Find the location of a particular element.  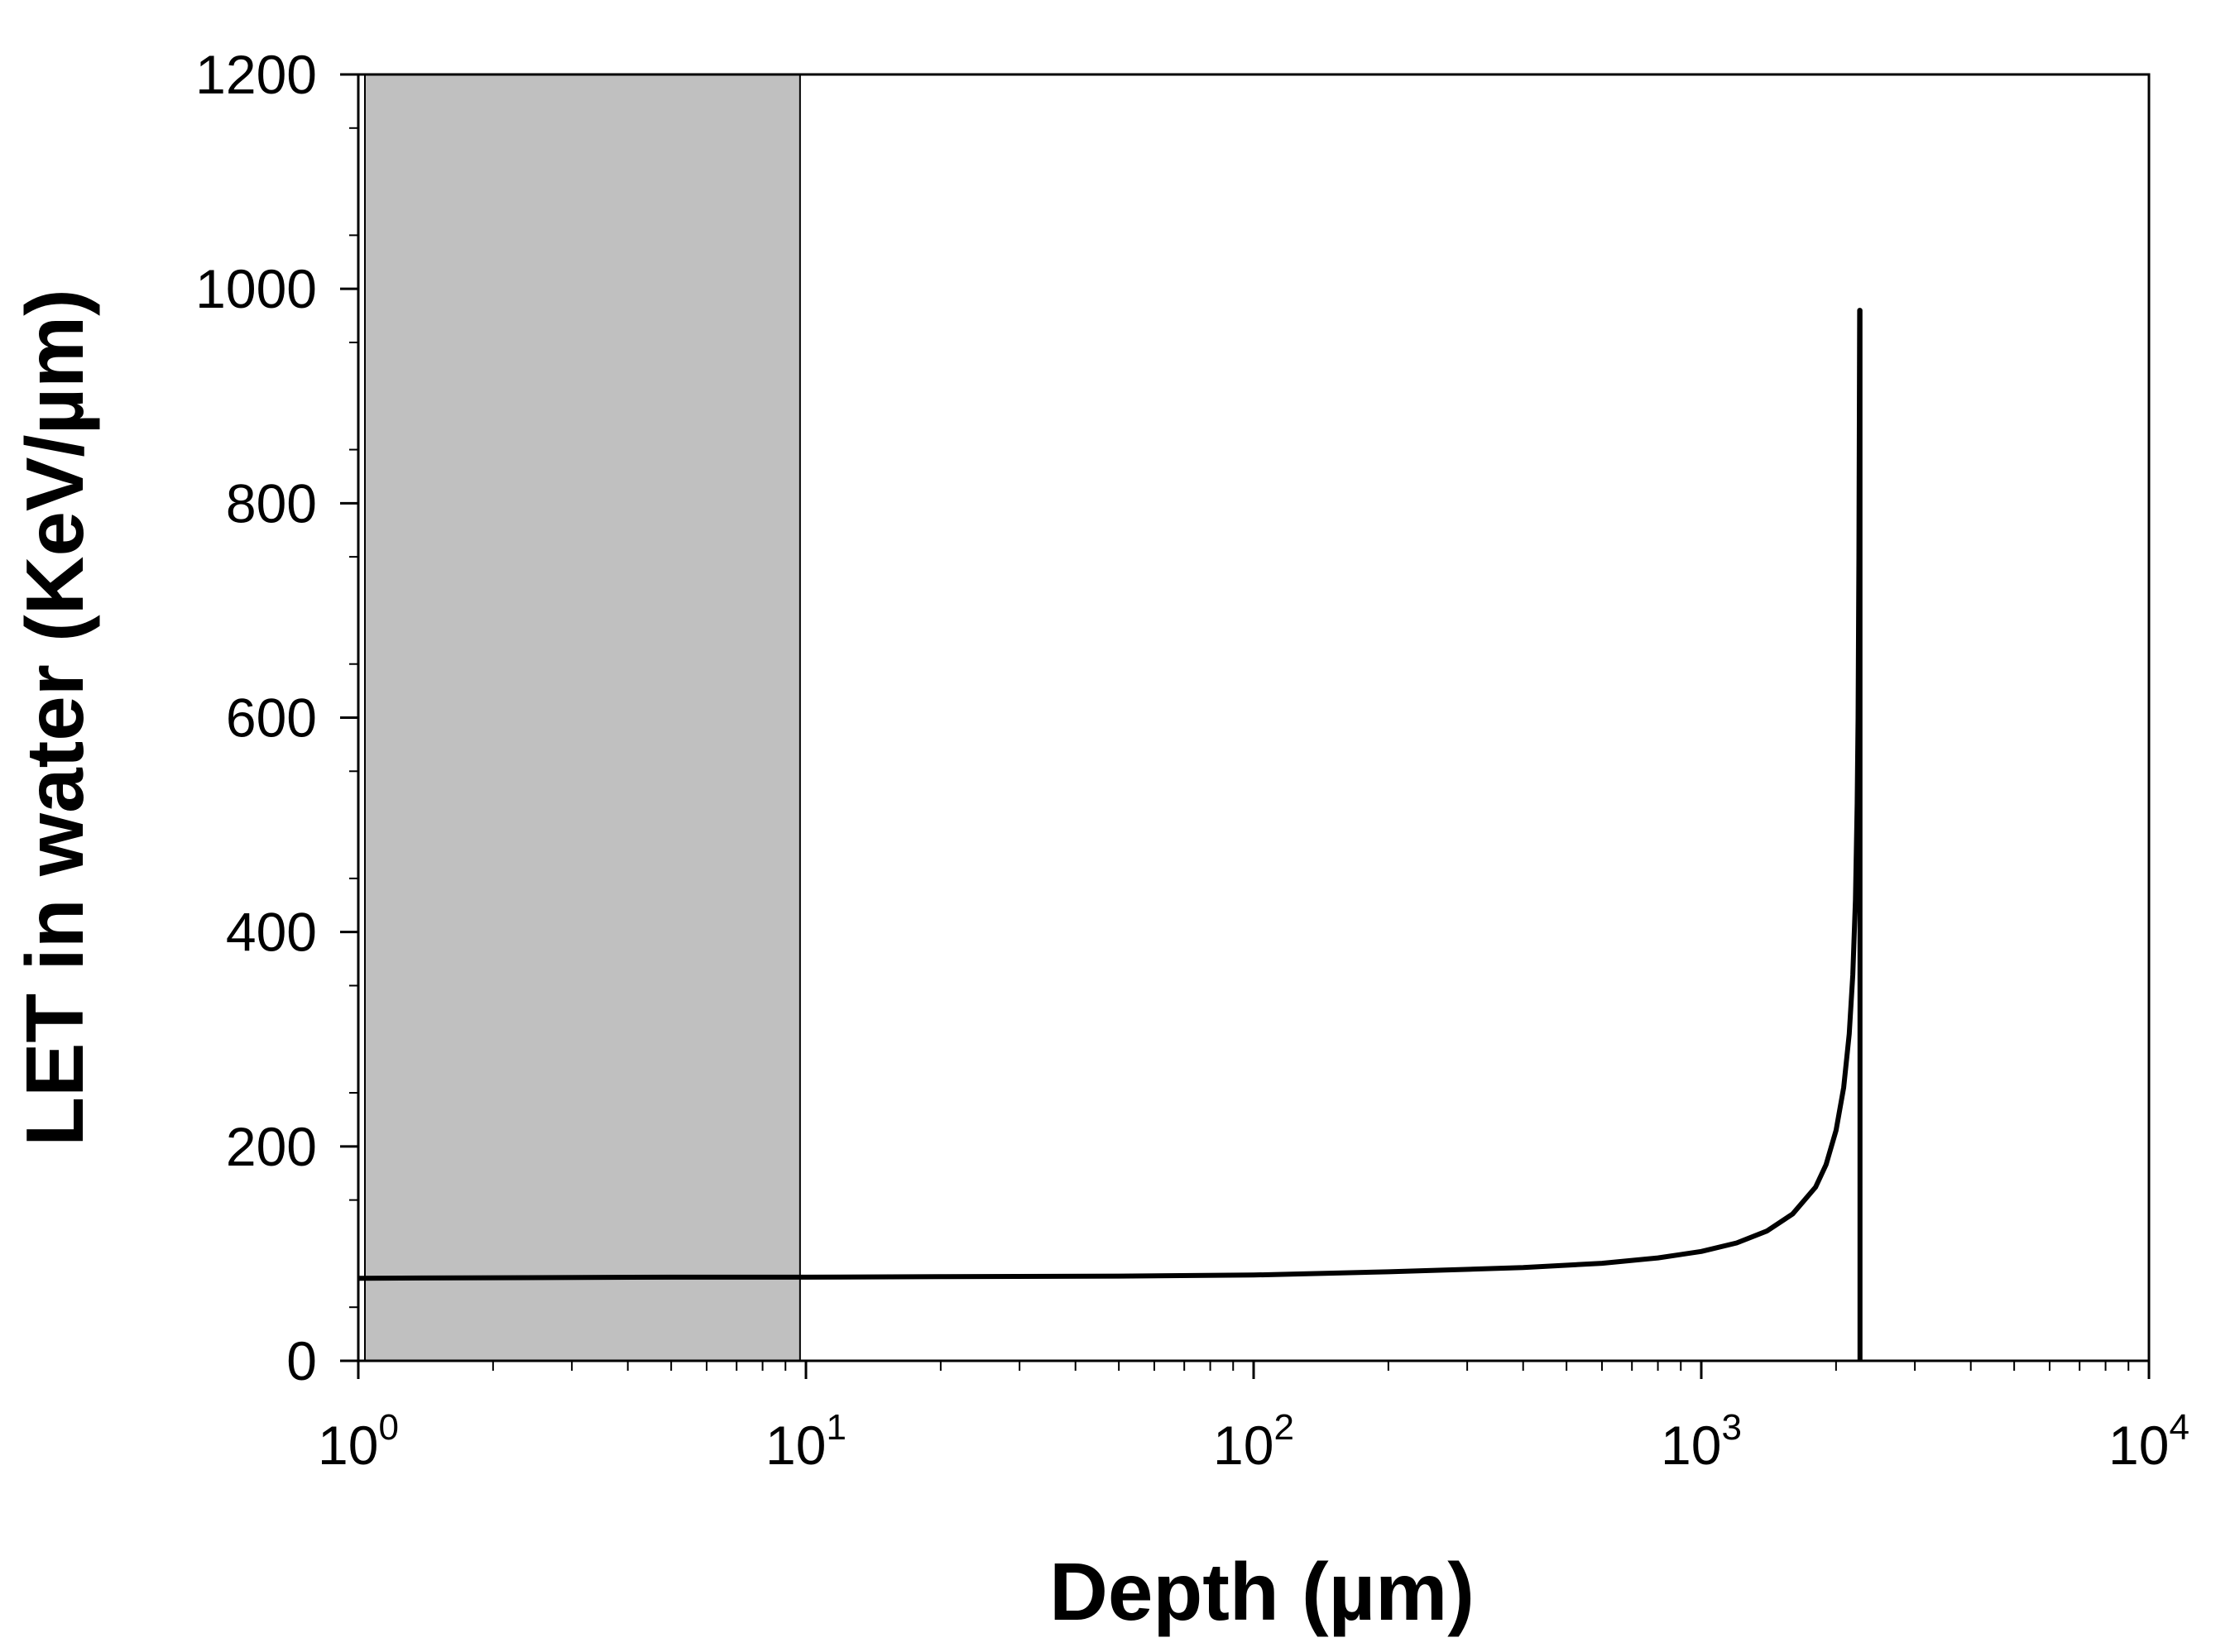

y-tick-label: 0 is located at coordinates (301, 1360).